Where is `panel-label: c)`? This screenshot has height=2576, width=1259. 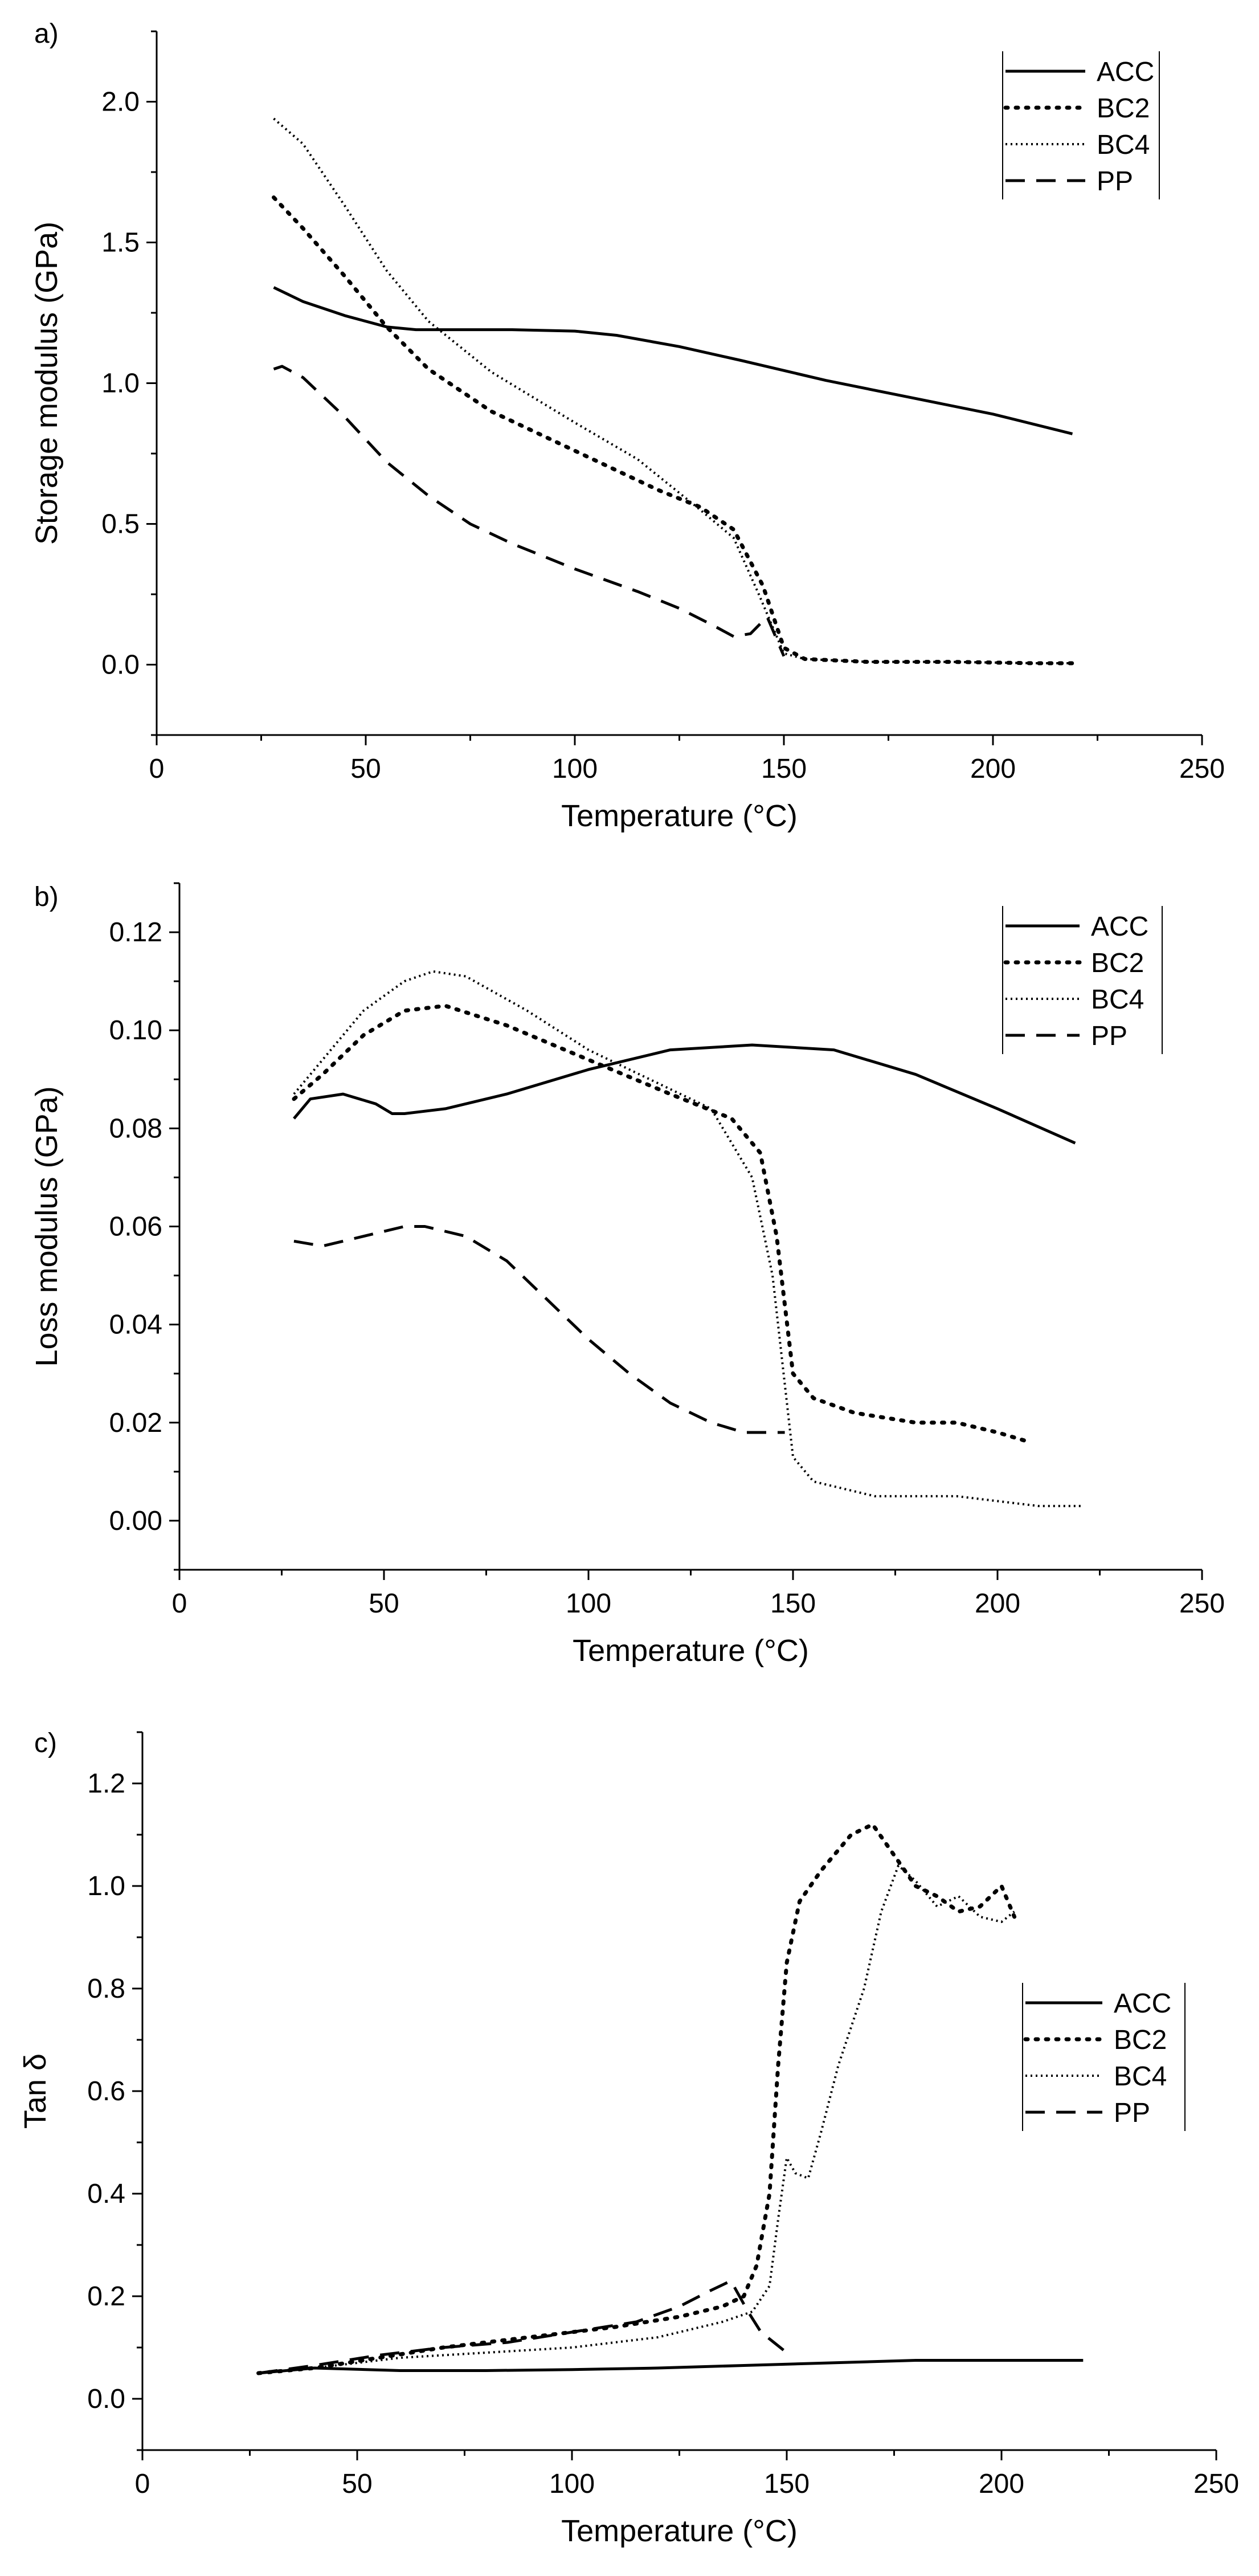
panel-label: c) is located at coordinates (45, 1743).